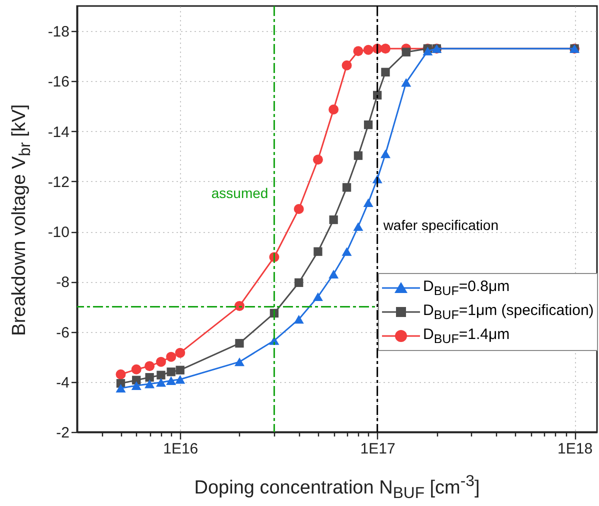 The height and width of the screenshot is (506, 599). Describe the element at coordinates (378, 449) in the screenshot. I see `x-tick-label: 1E17` at that location.